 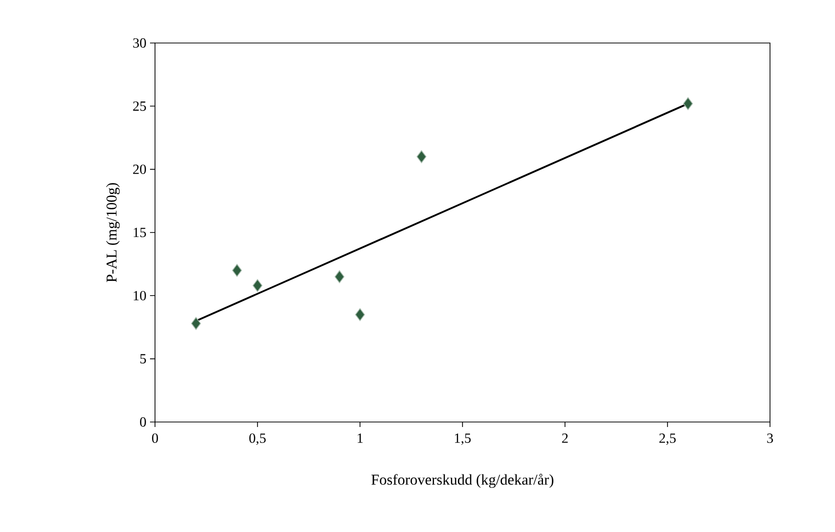 What do you see at coordinates (462, 481) in the screenshot?
I see `x-axis-title: Fosforoverskudd (kg/dekar/år)` at bounding box center [462, 481].